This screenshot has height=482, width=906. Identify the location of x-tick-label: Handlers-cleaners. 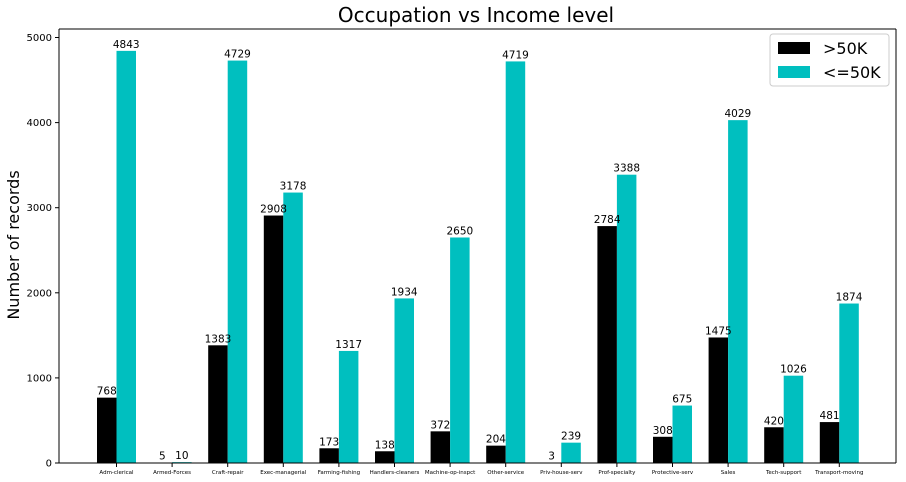
(395, 473).